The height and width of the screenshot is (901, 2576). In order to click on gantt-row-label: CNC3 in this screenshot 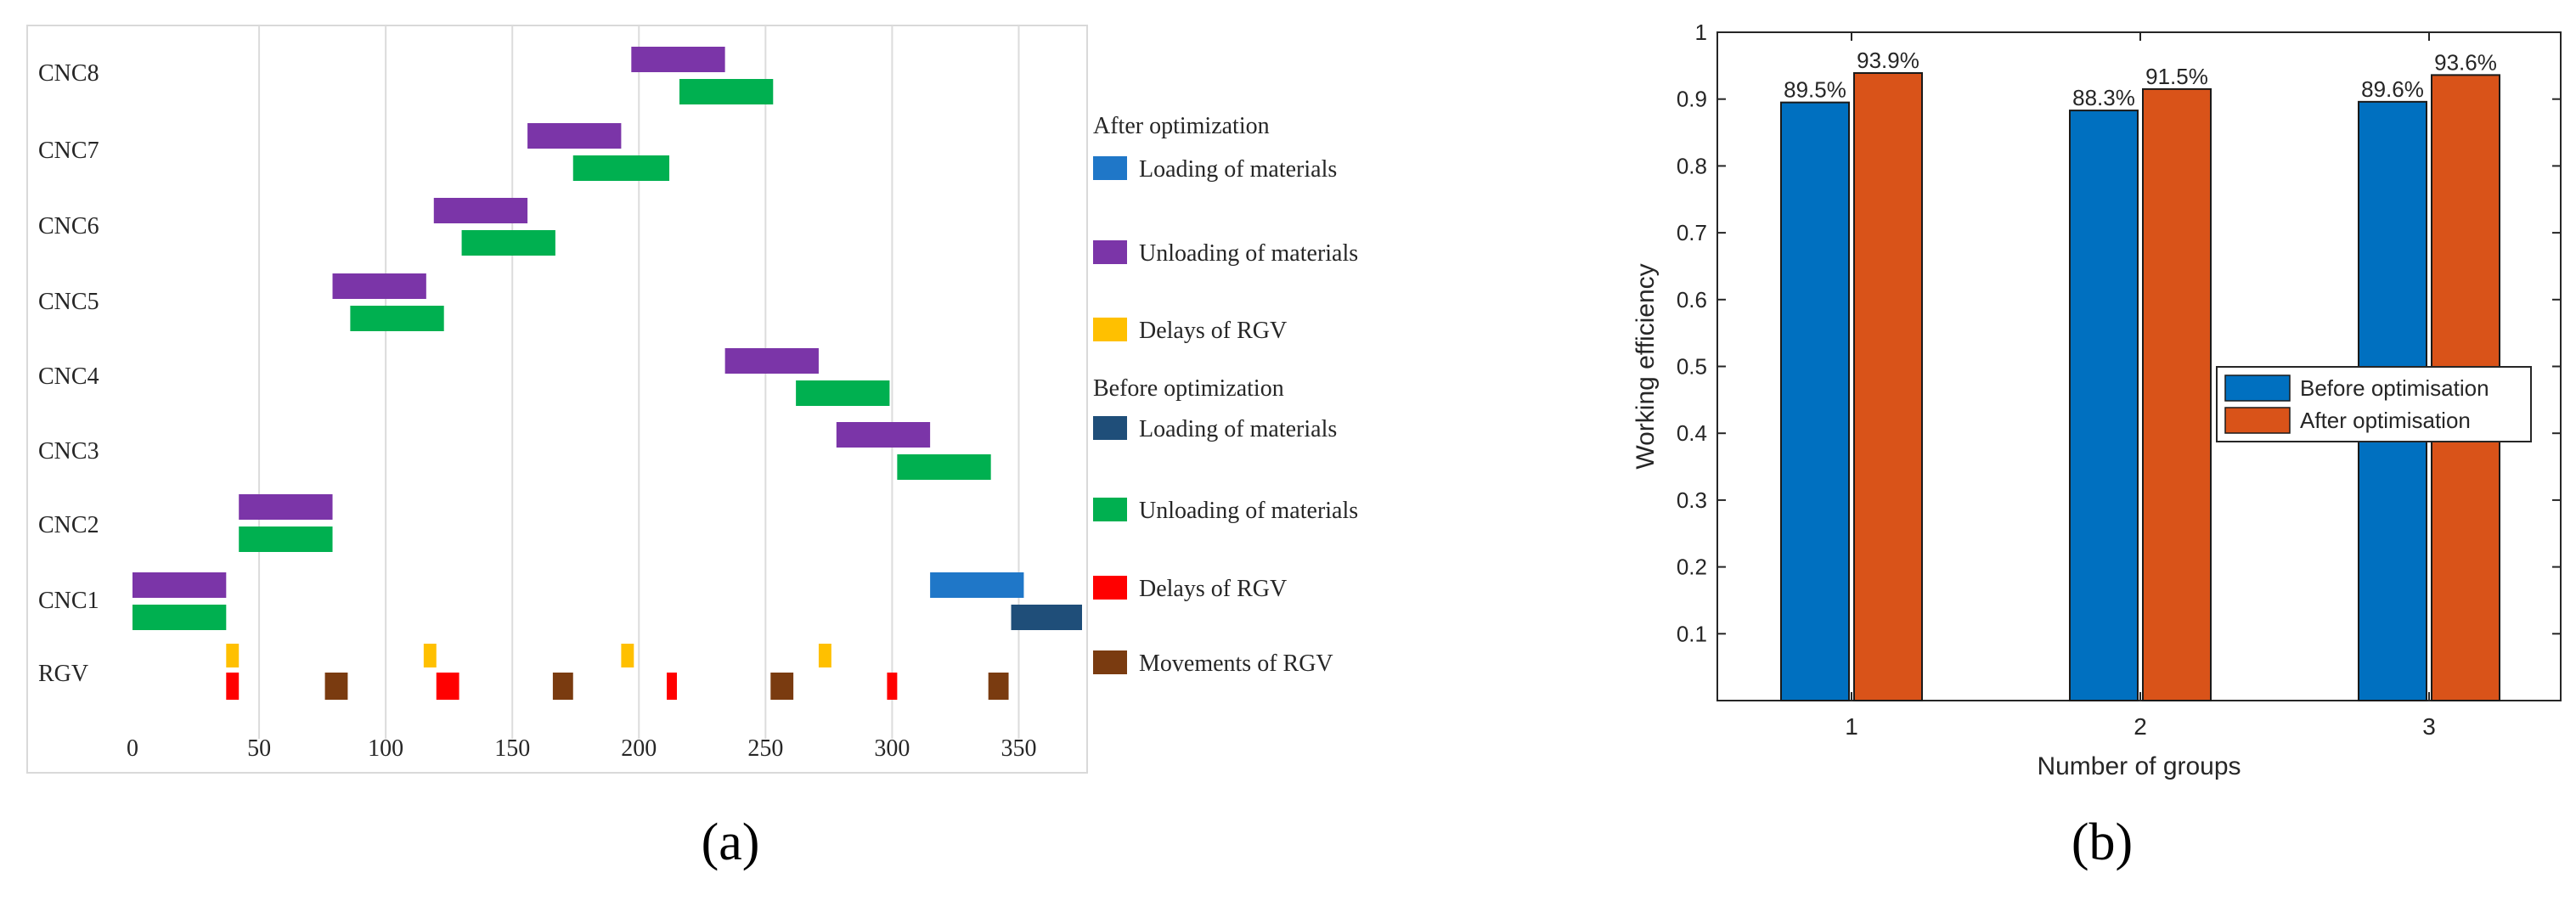, I will do `click(68, 451)`.